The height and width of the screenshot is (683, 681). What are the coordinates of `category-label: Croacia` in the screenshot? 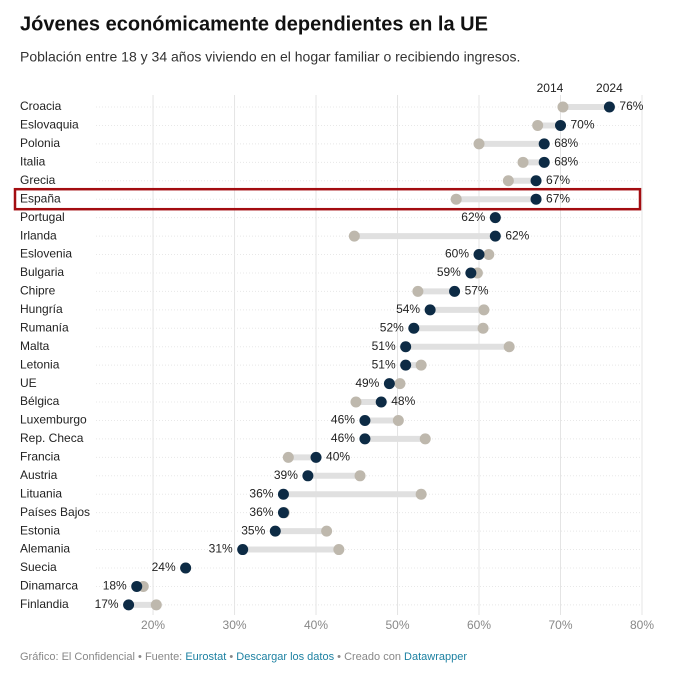 It's located at (41, 106).